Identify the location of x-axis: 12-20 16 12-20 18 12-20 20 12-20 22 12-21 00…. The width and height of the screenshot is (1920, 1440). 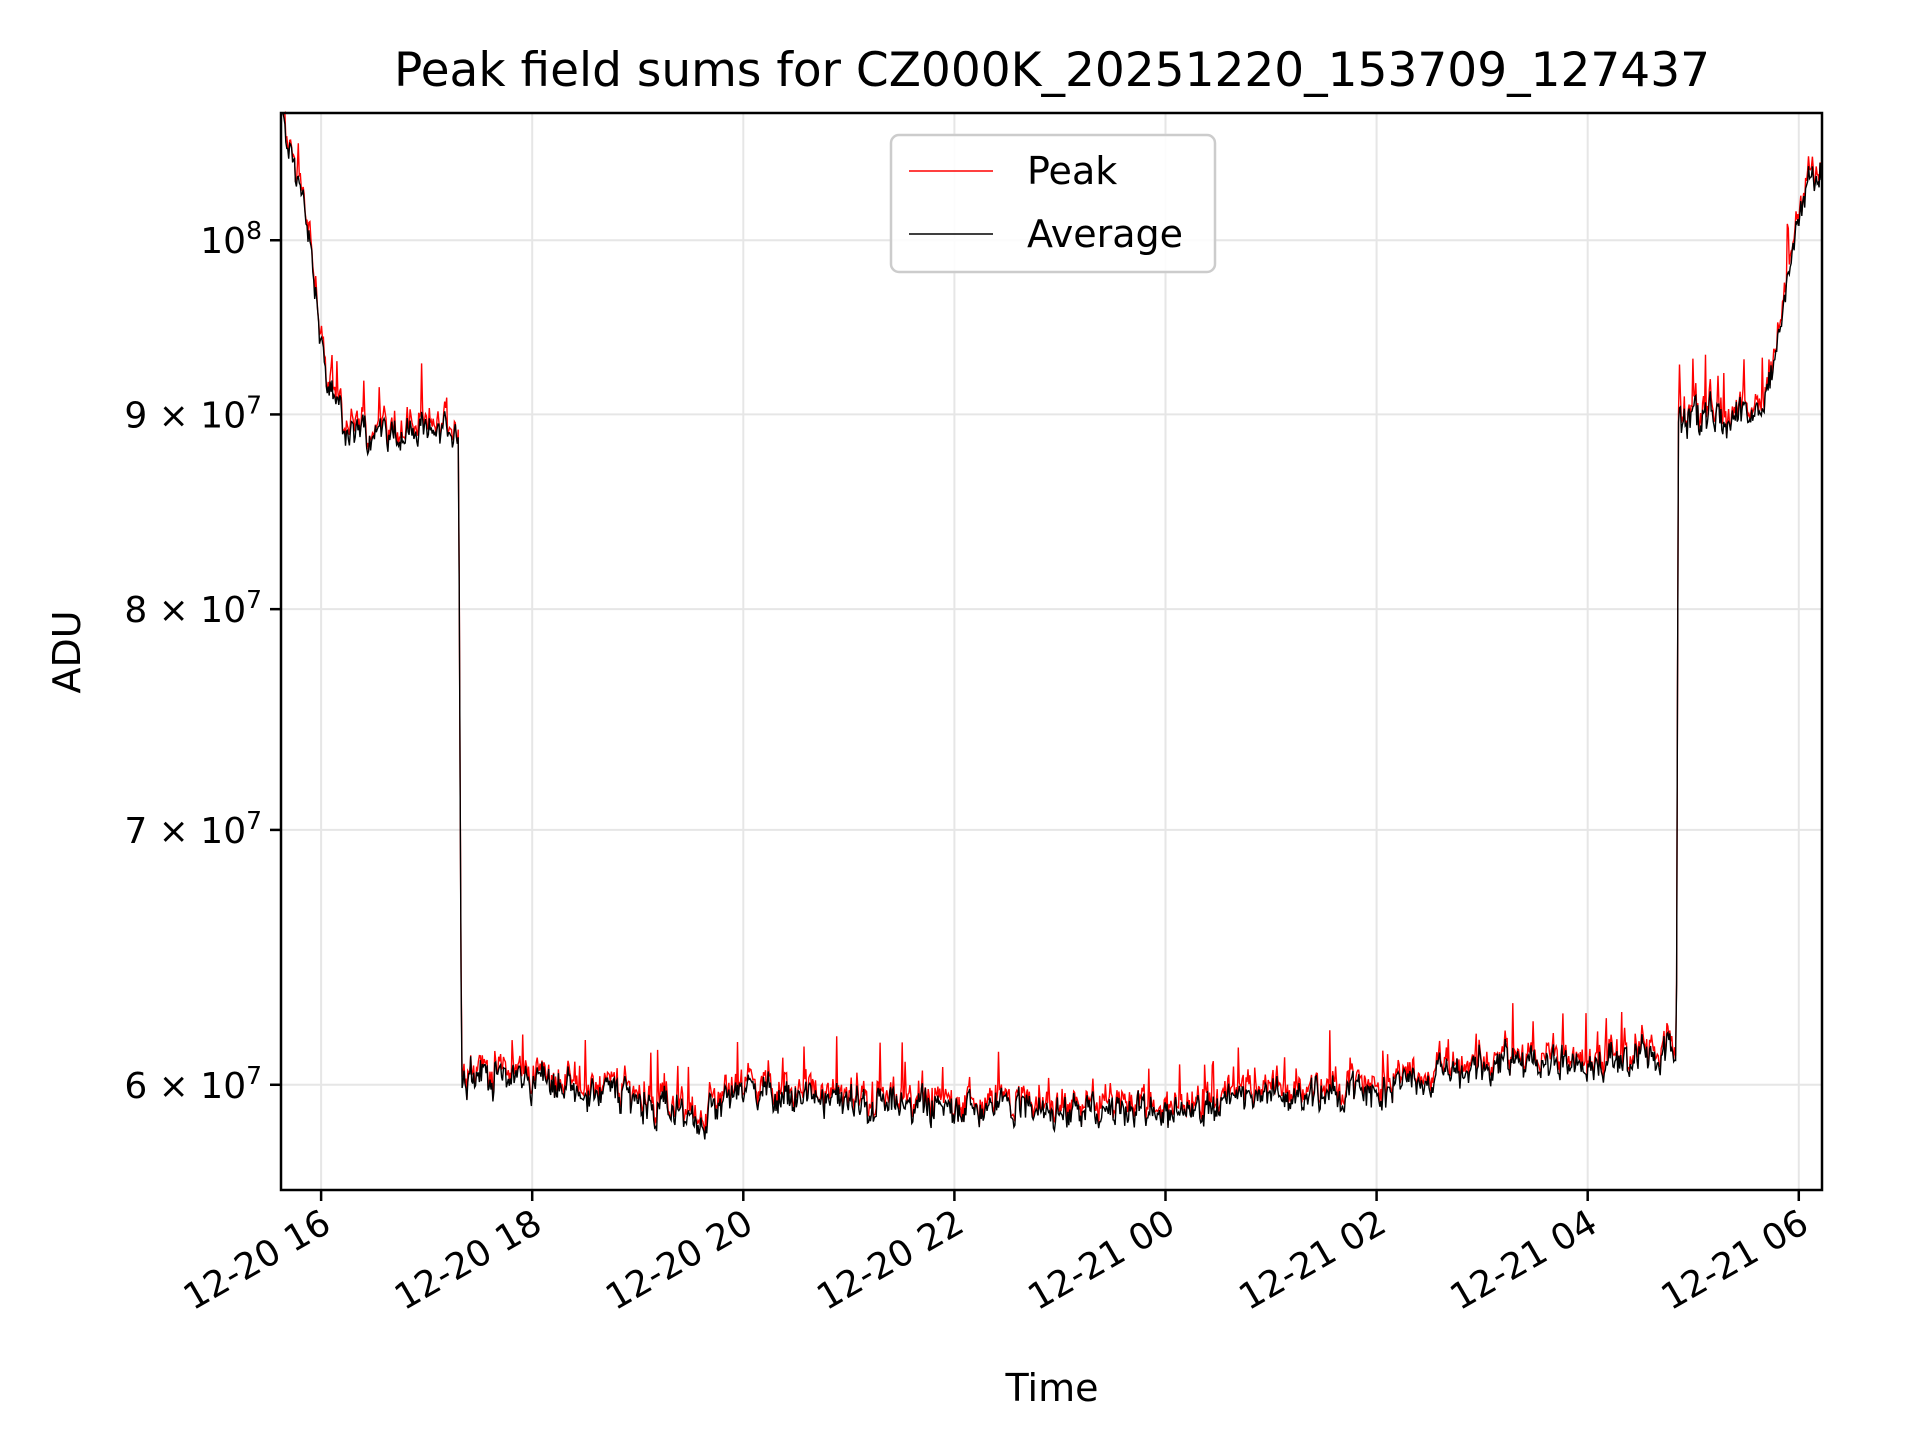
(996, 1254).